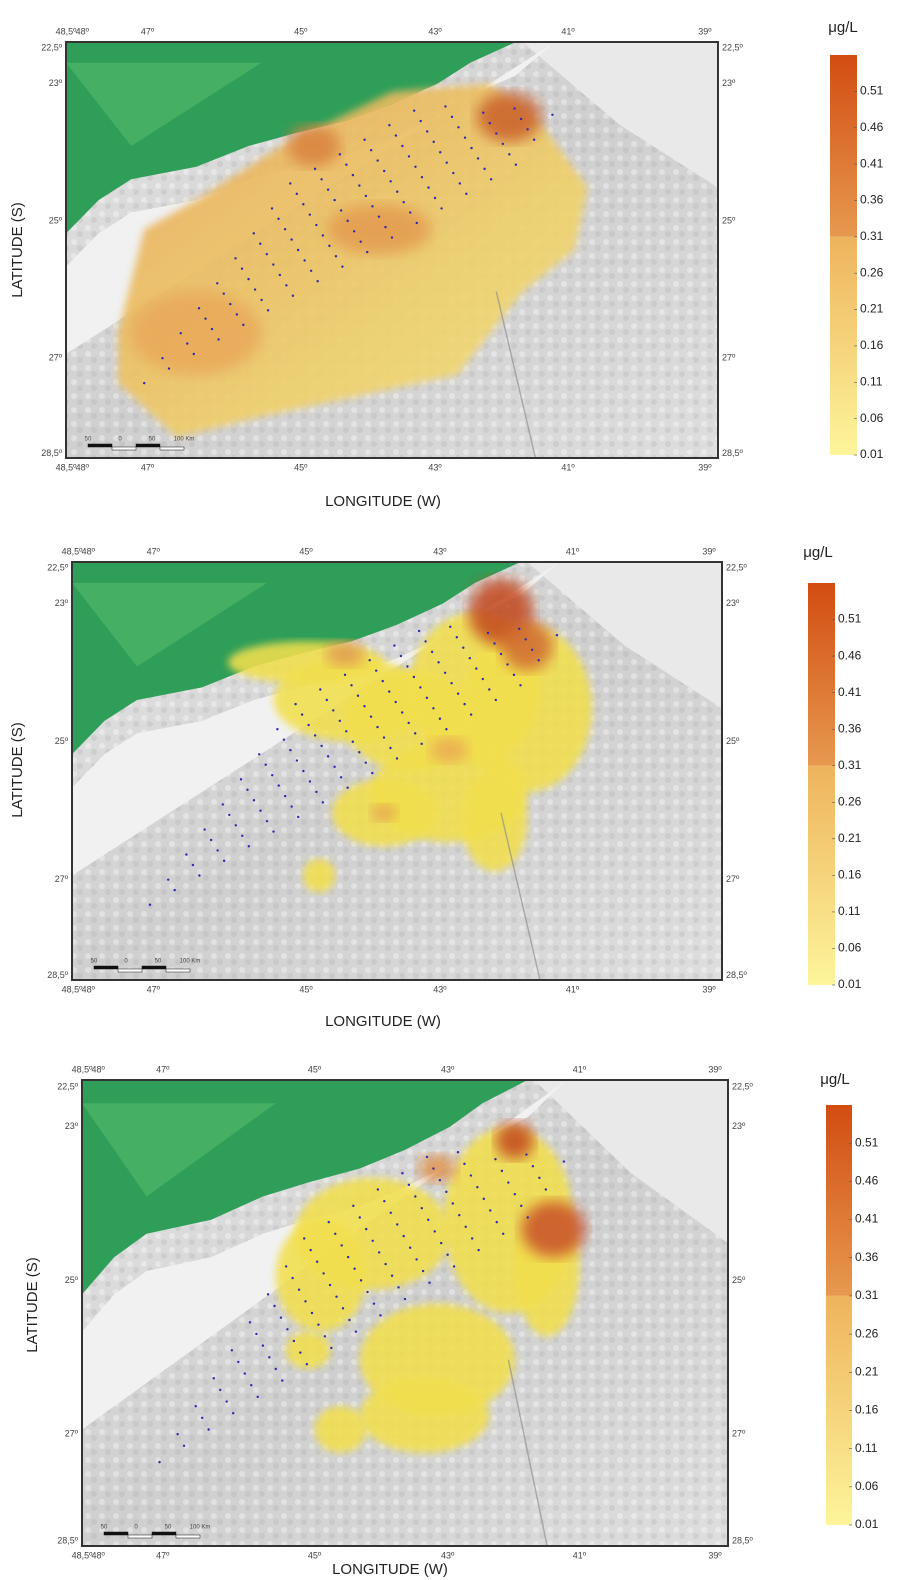  What do you see at coordinates (315, 1555) in the screenshot?
I see `lon-tick-label: 45º` at bounding box center [315, 1555].